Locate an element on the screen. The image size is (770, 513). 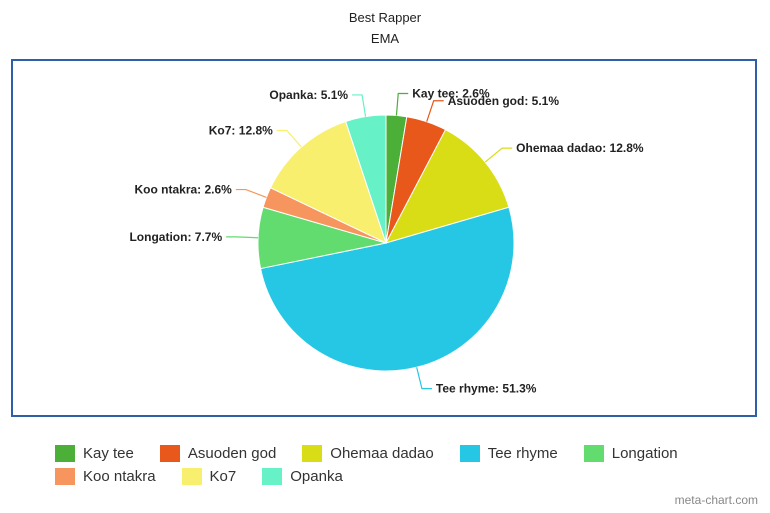
data-label-longation: Longation: 7.7% is located at coordinates (175, 237).